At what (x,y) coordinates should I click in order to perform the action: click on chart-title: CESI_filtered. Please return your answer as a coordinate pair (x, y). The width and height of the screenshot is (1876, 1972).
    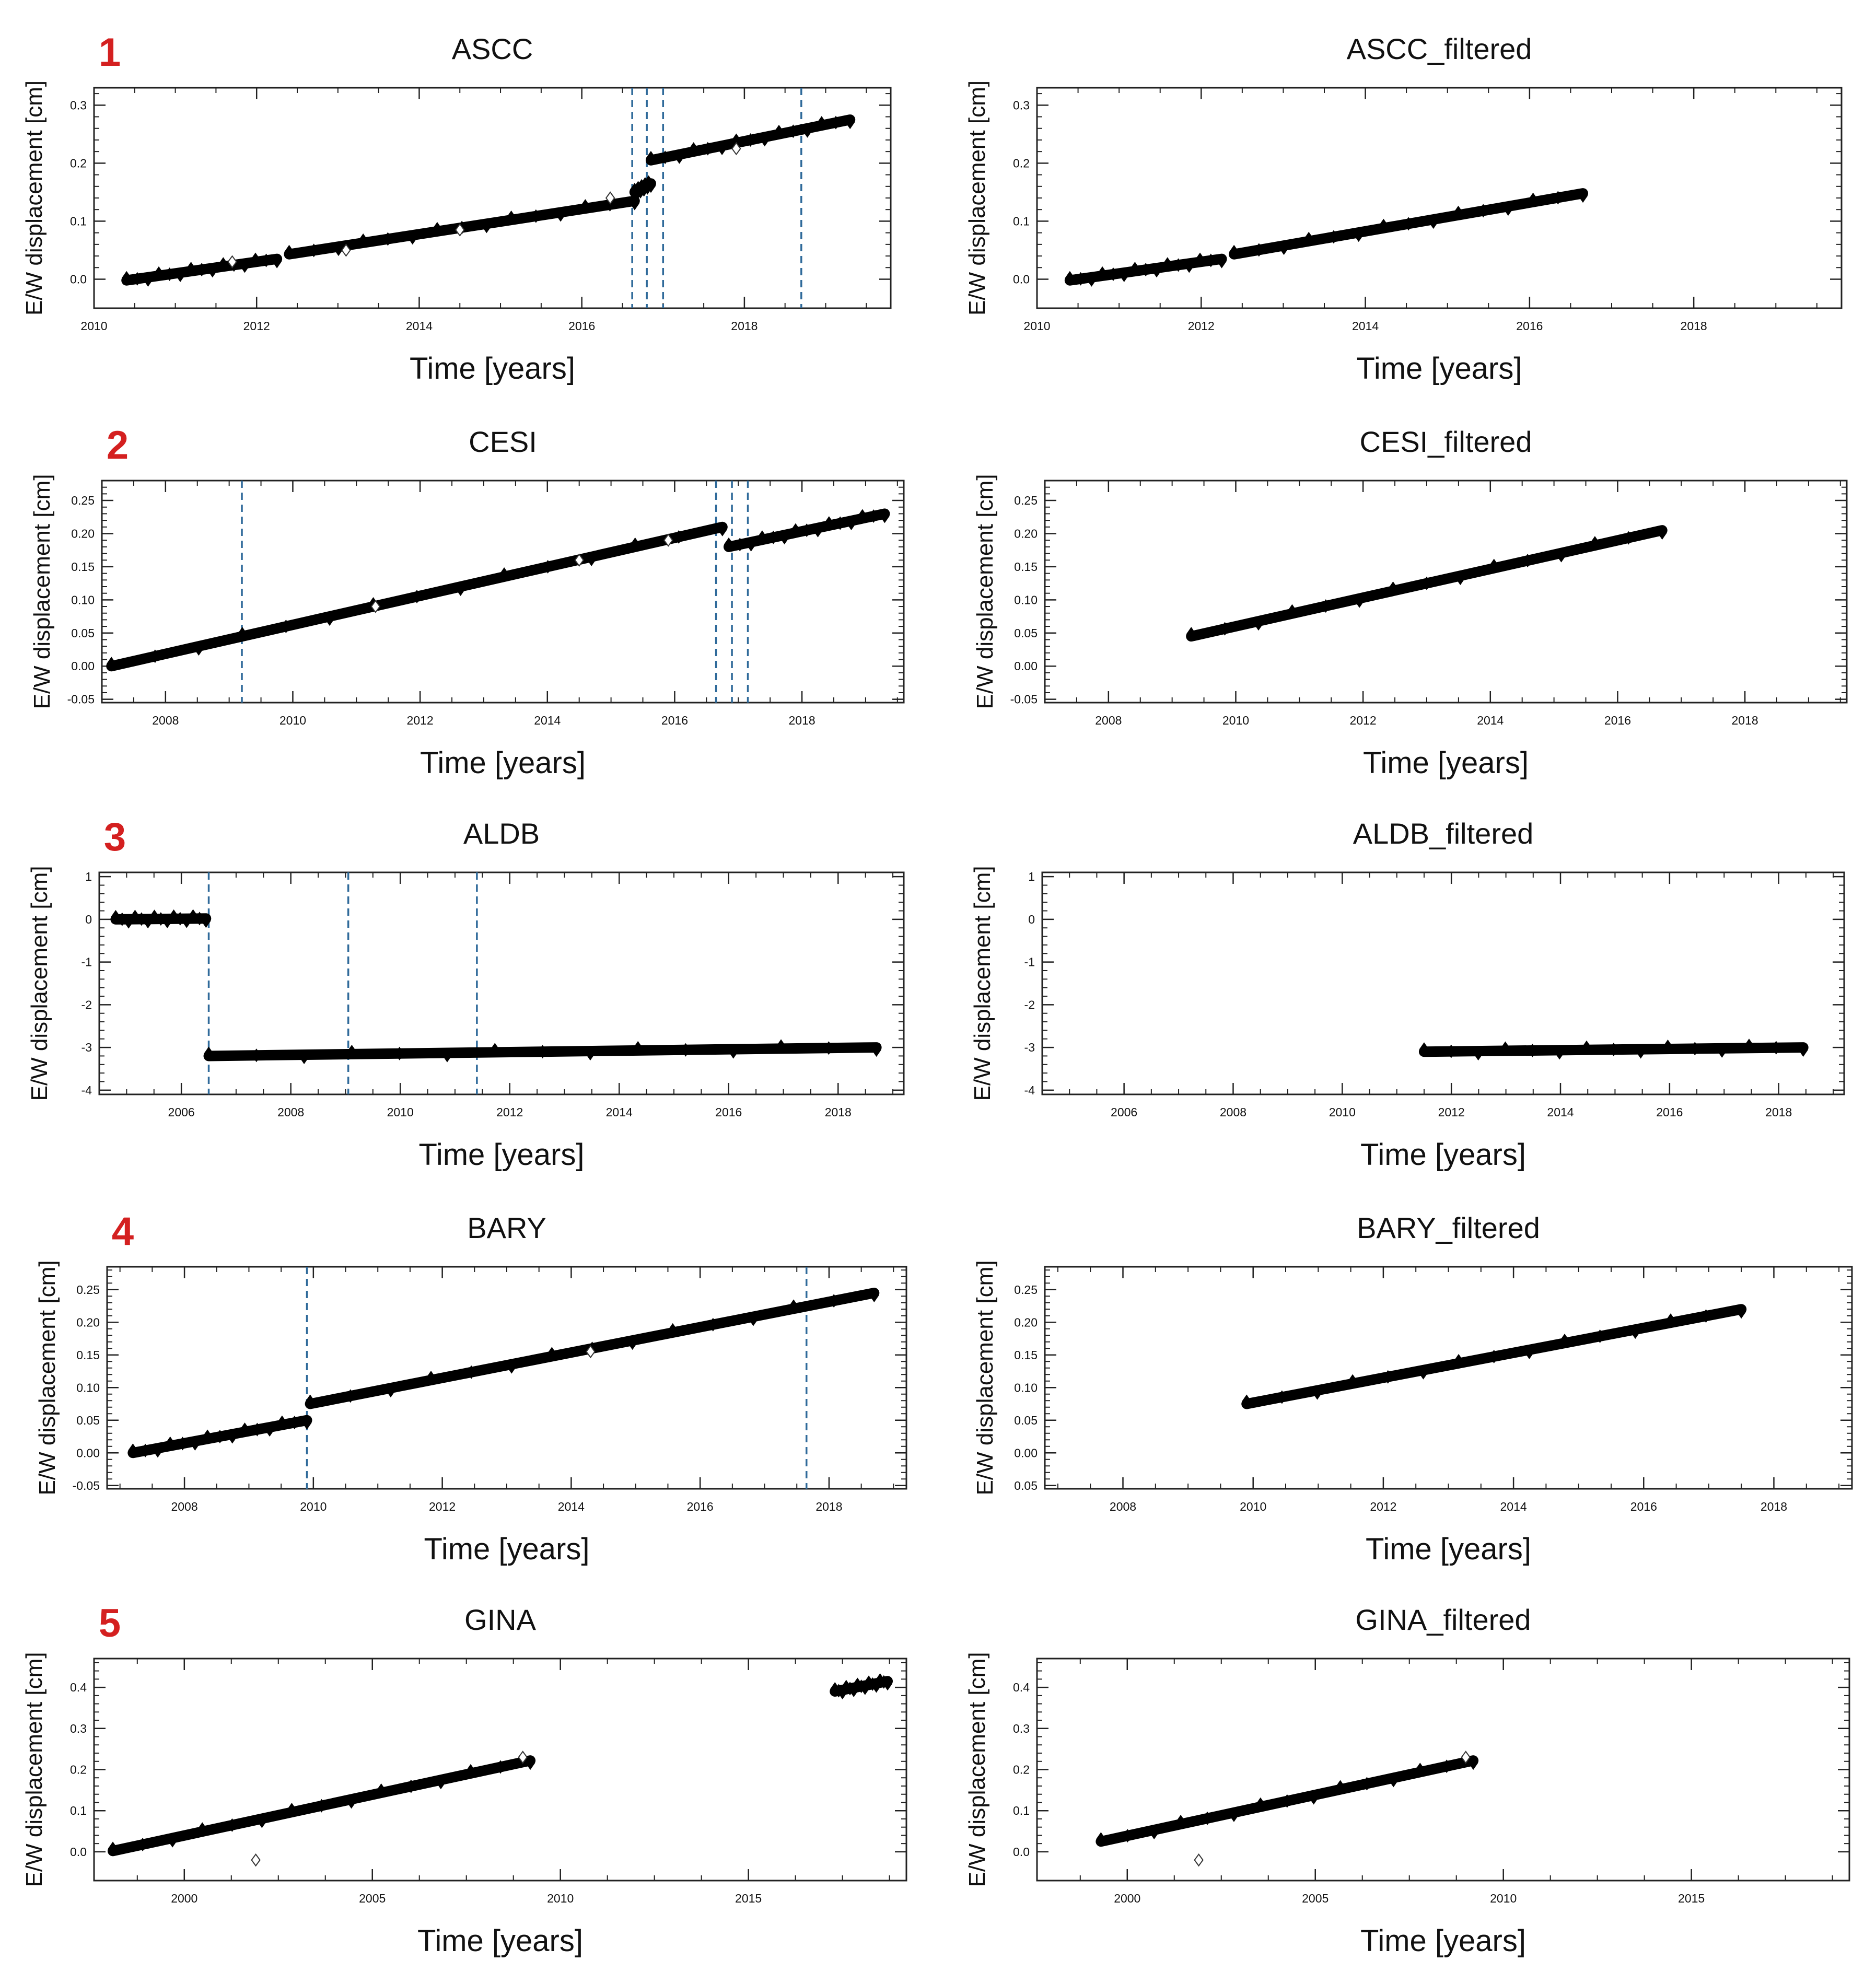
    Looking at the image, I should click on (1446, 441).